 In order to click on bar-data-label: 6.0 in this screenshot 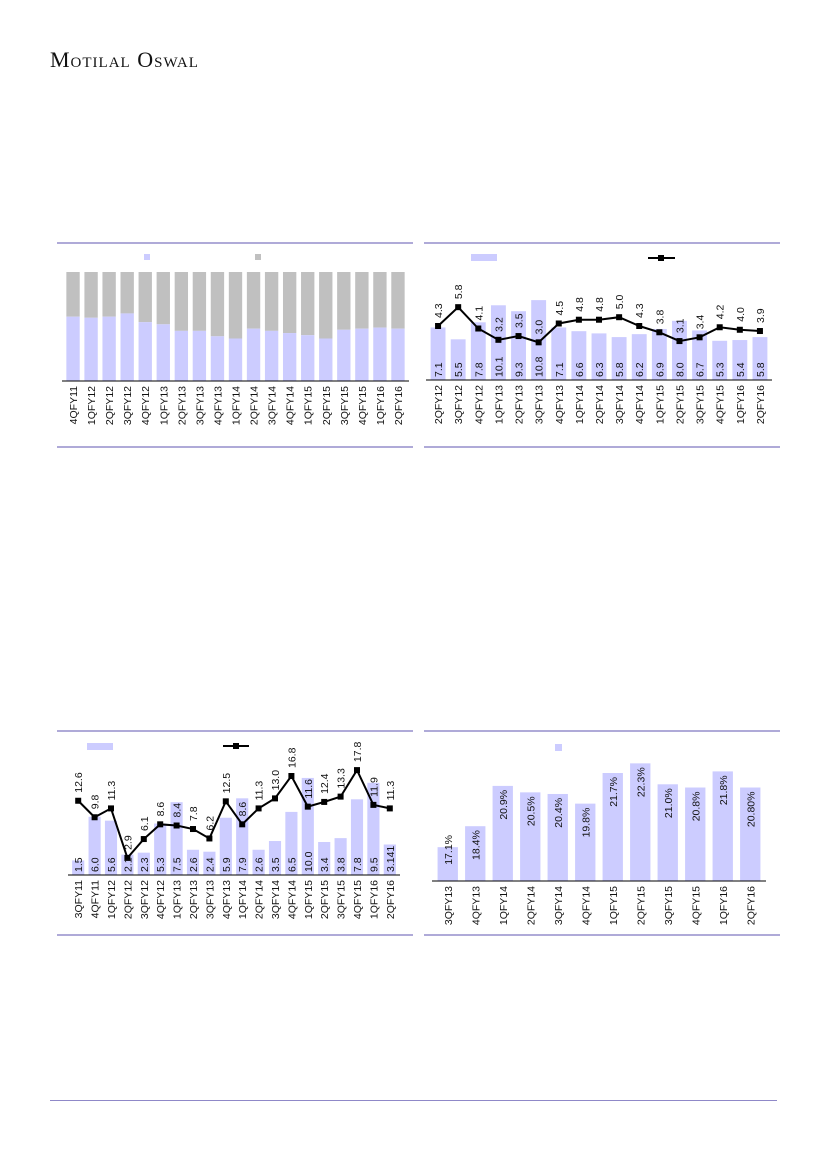, I will do `click(96, 864)`.